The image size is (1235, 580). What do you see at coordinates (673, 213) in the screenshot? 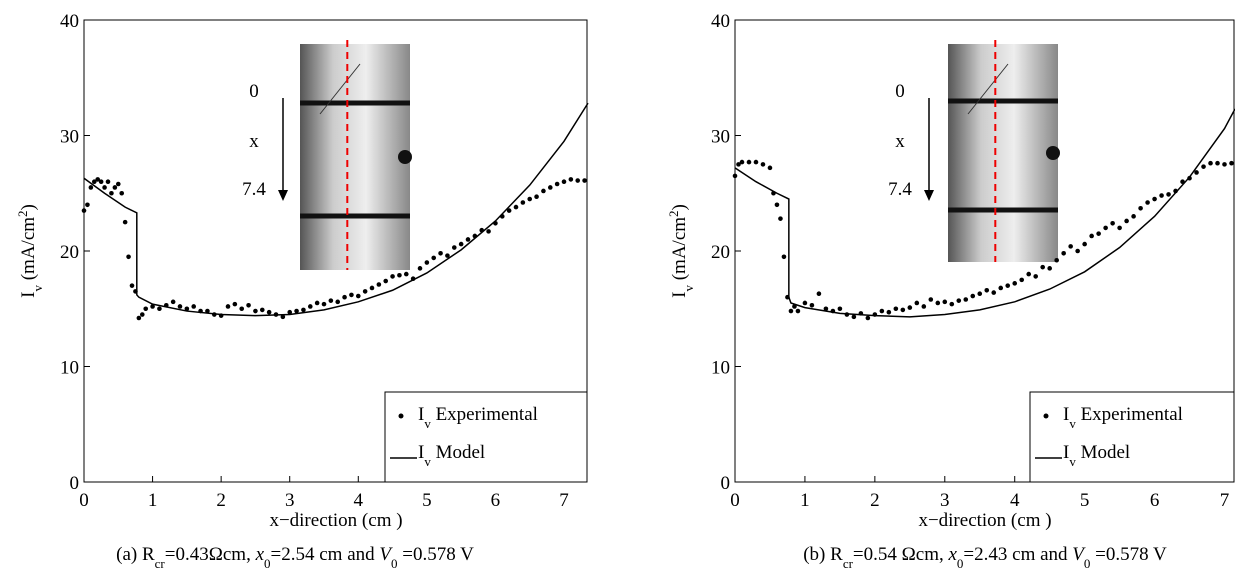
I see `y-axis-label-part: 2` at bounding box center [673, 213].